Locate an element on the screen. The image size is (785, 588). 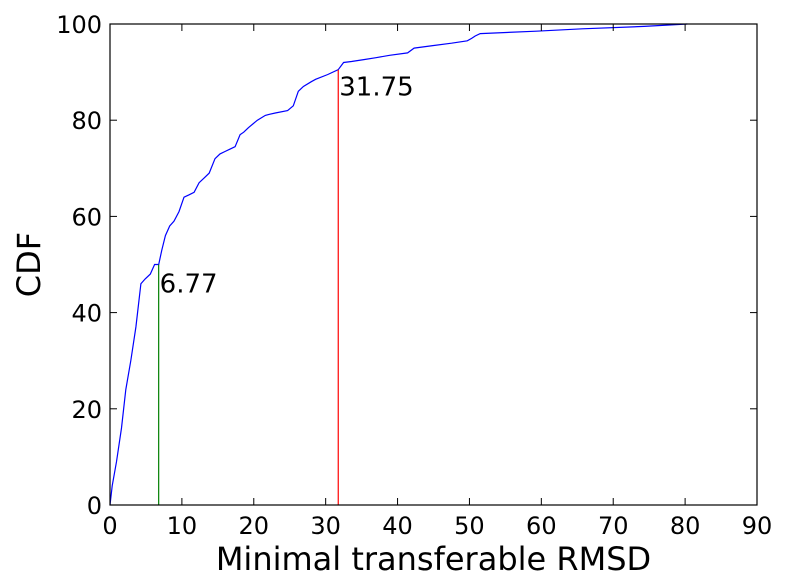
y-tick-label: 60 is located at coordinates (86, 217).